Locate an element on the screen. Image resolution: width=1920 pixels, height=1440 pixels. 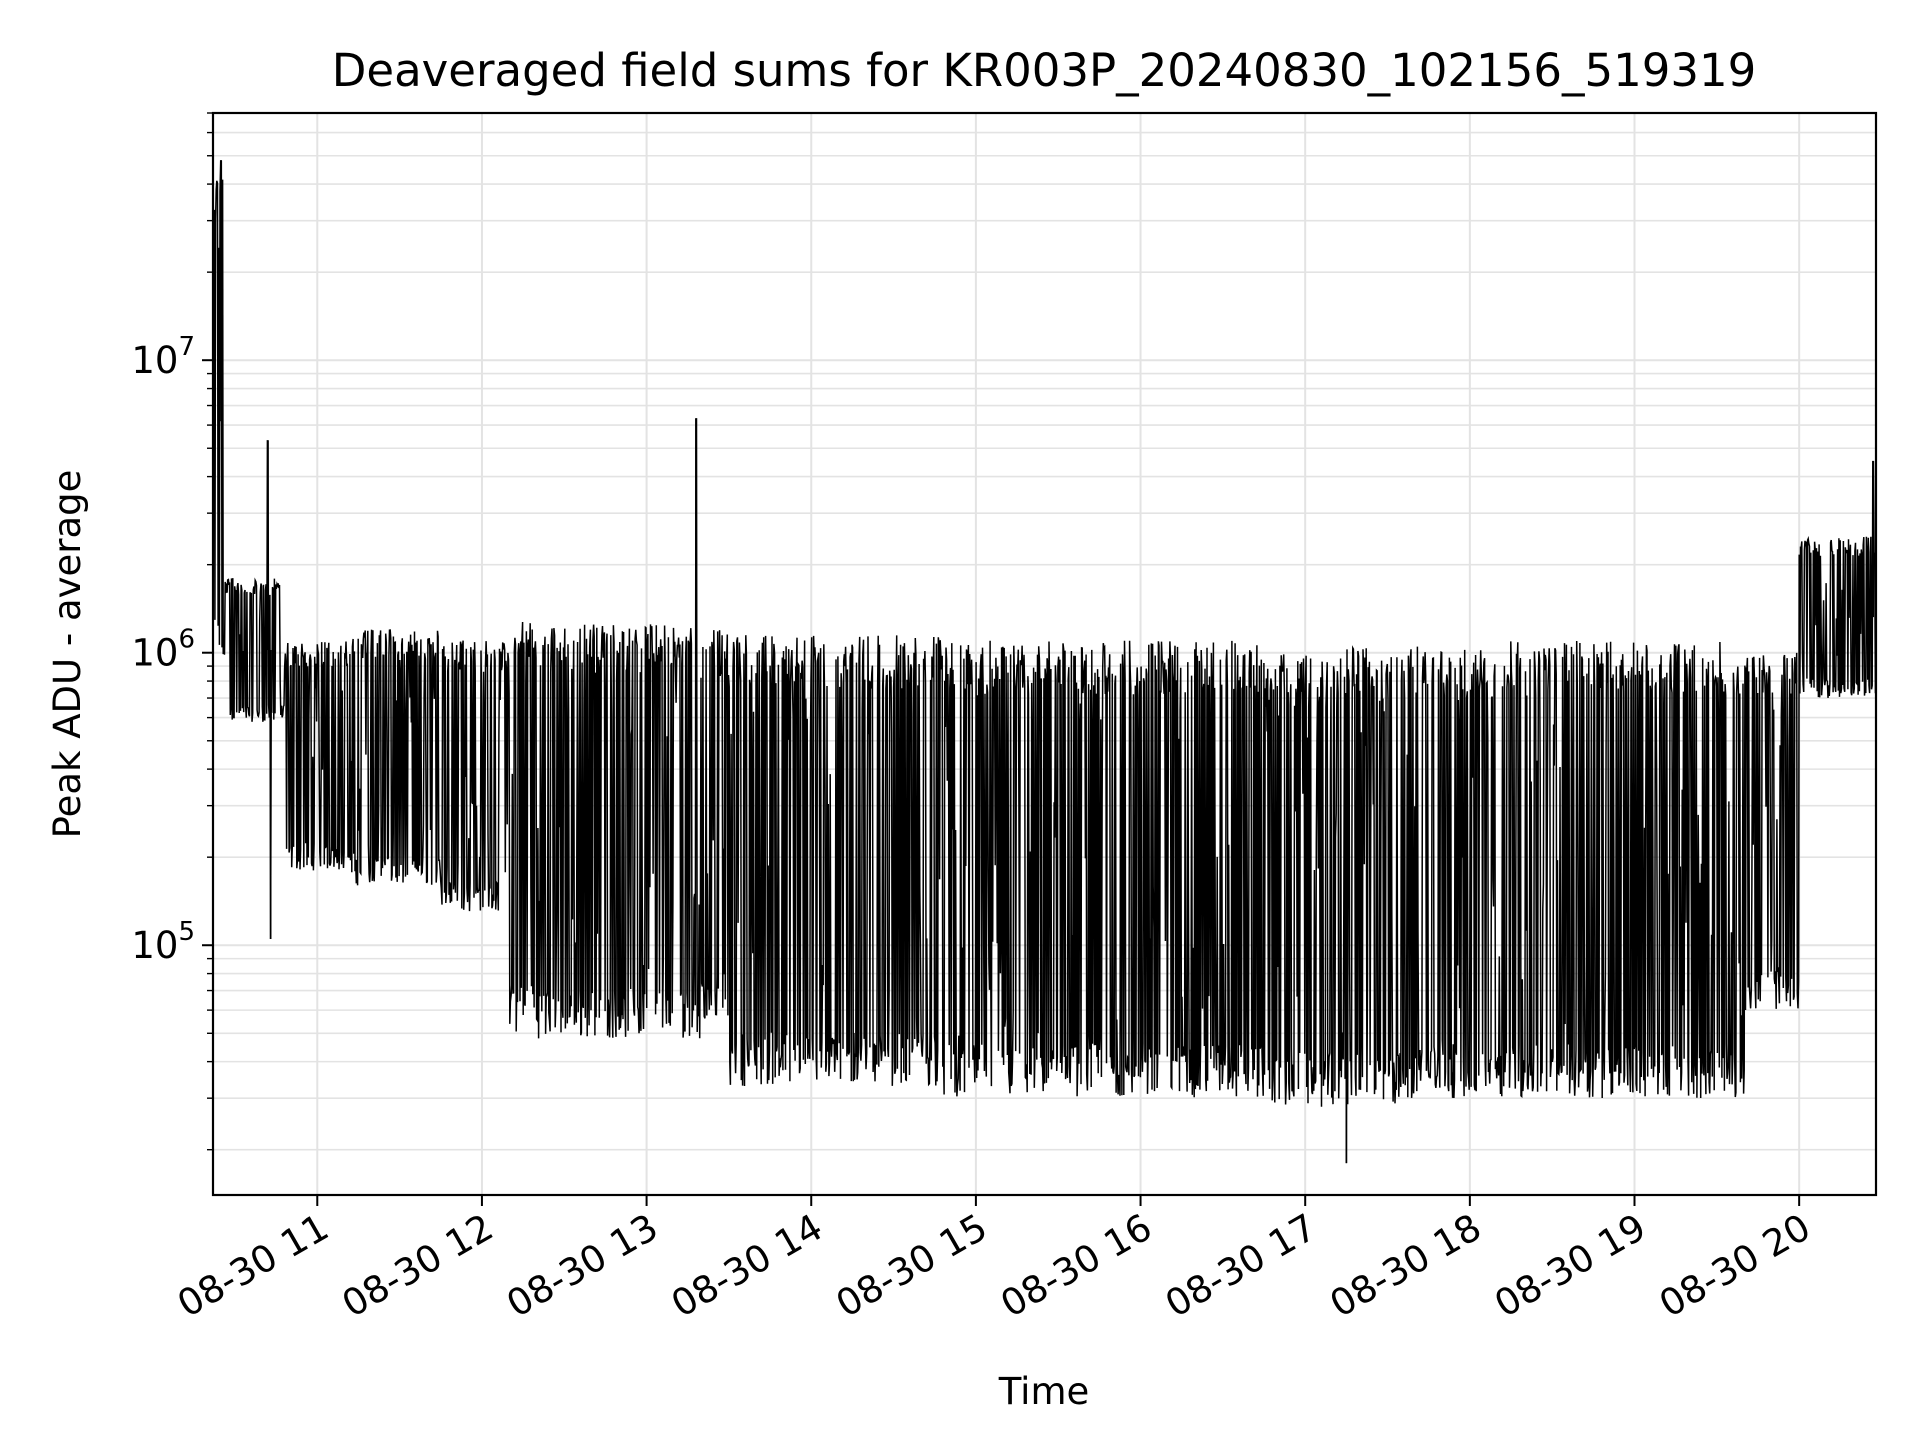
y-axis-label: Peak ADU - average is located at coordinates (67, 654).